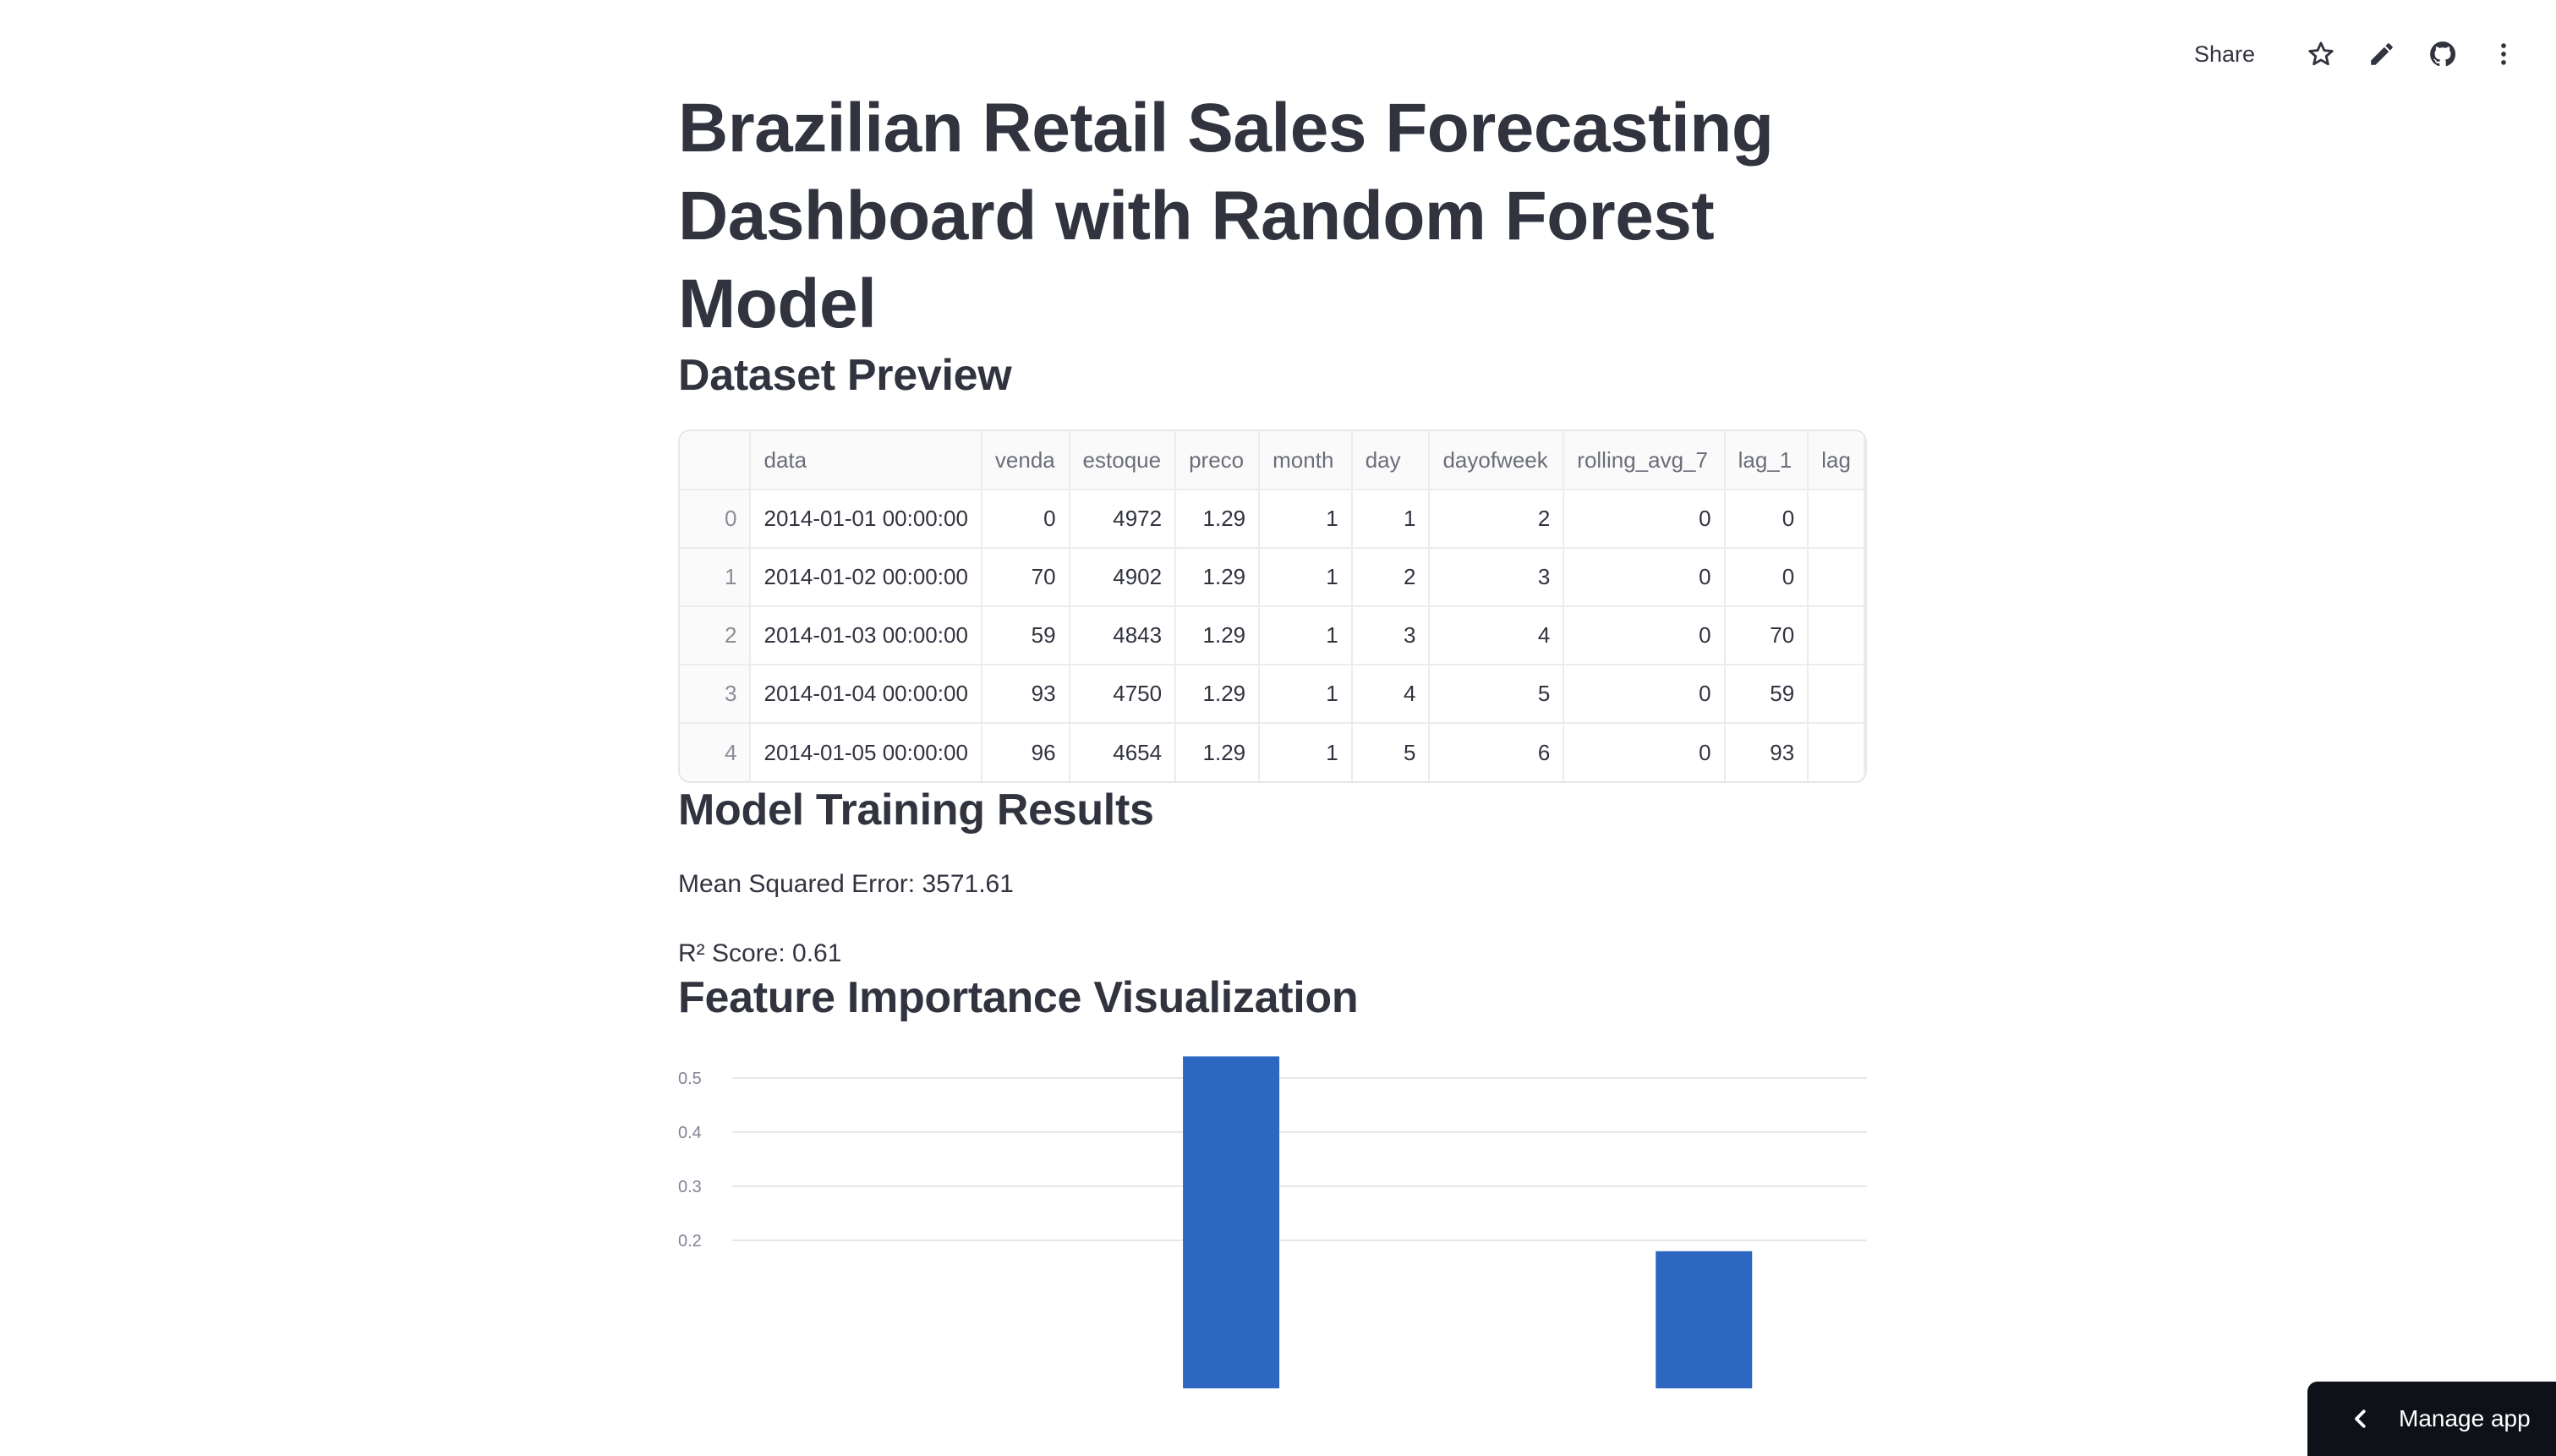 This screenshot has width=2556, height=1456. I want to click on table-row: 4 2014-01-05 00:00:00 96 4654 1.29 1 5 6 0 93, so click(1272, 752).